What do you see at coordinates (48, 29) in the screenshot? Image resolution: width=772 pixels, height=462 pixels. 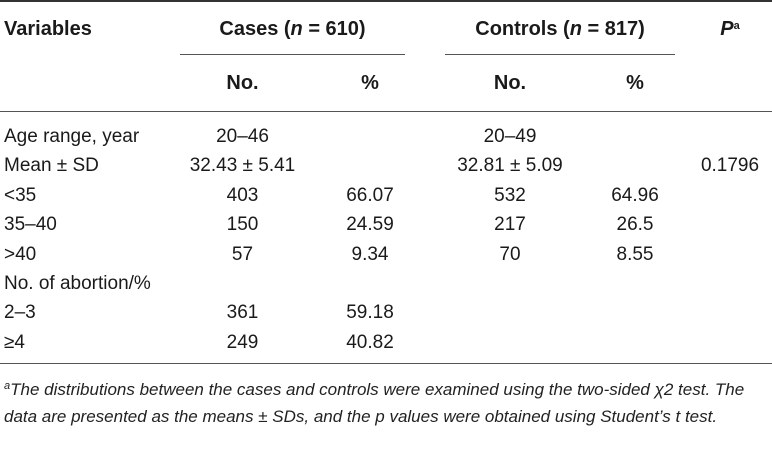 I see `header-variables: Variables` at bounding box center [48, 29].